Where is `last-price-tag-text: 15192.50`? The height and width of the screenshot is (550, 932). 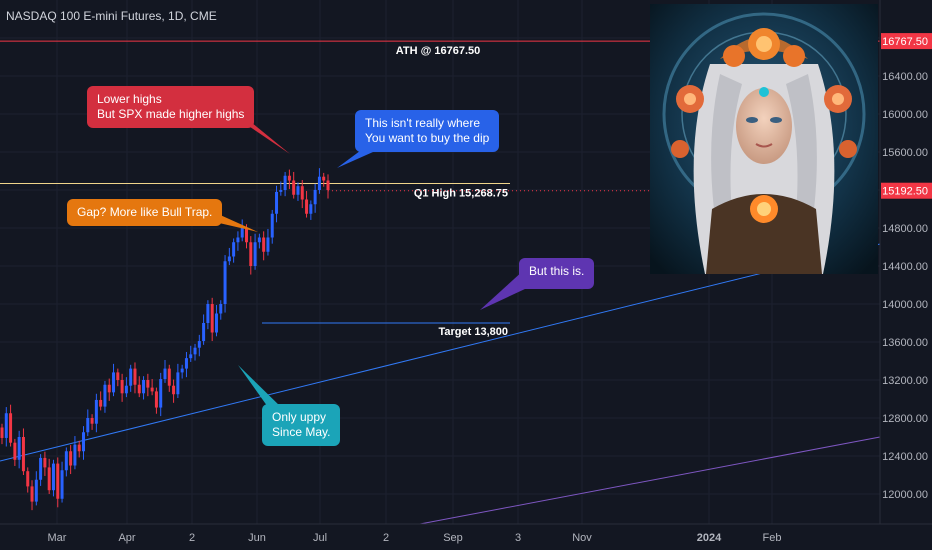
last-price-tag-text: 15192.50 is located at coordinates (905, 192).